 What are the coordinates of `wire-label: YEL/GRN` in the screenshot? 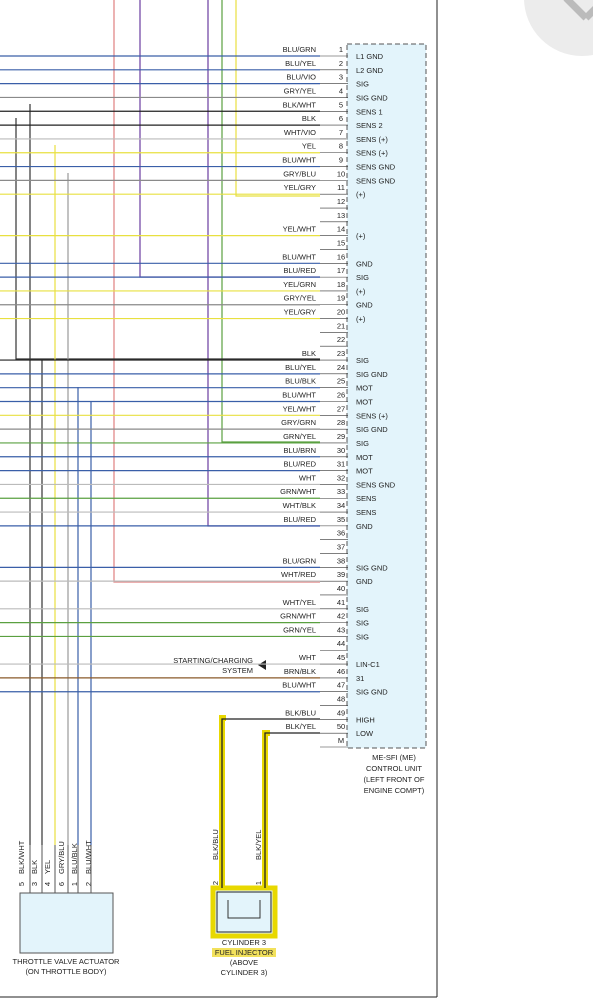 It's located at (299, 284).